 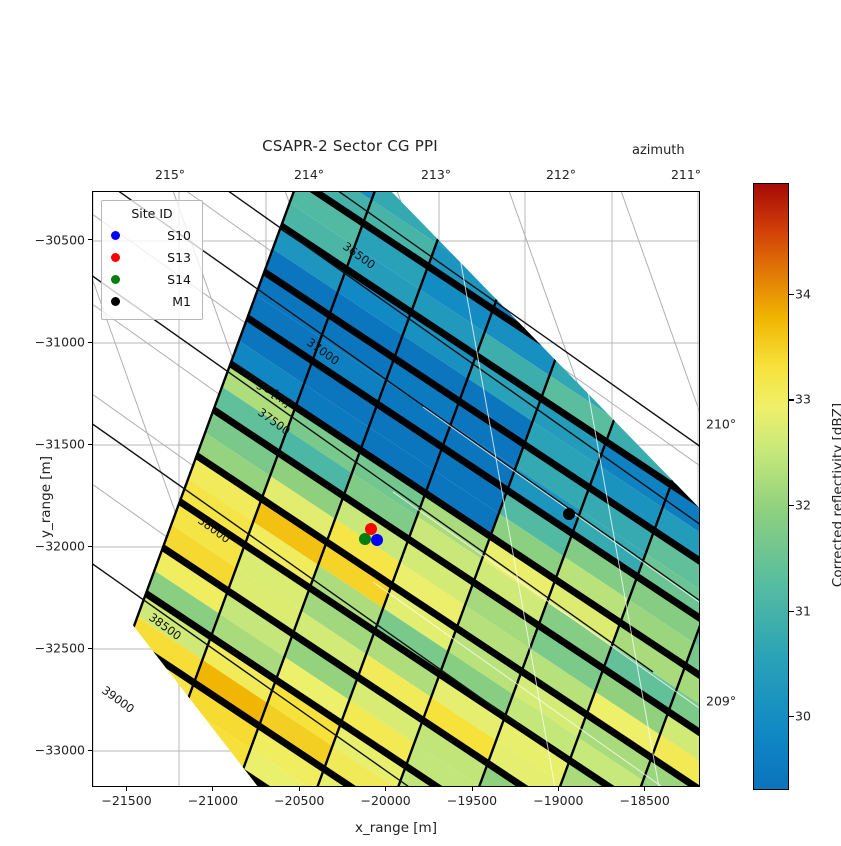 I want to click on marker-S10, so click(x=377, y=540).